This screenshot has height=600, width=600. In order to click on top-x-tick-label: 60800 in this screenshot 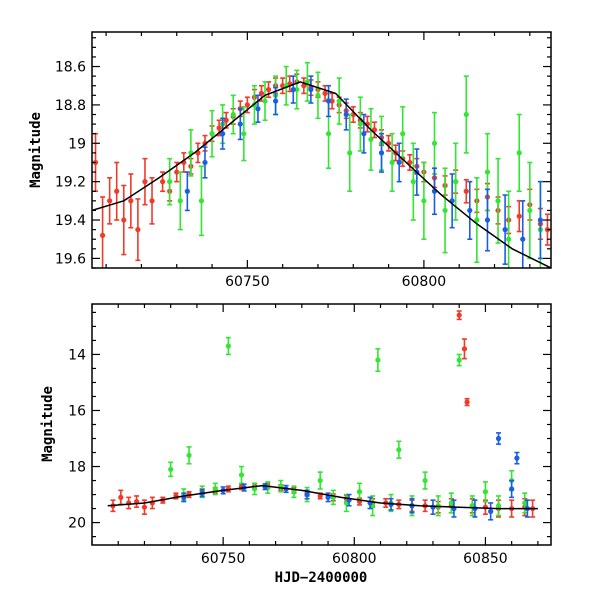, I will do `click(424, 282)`.